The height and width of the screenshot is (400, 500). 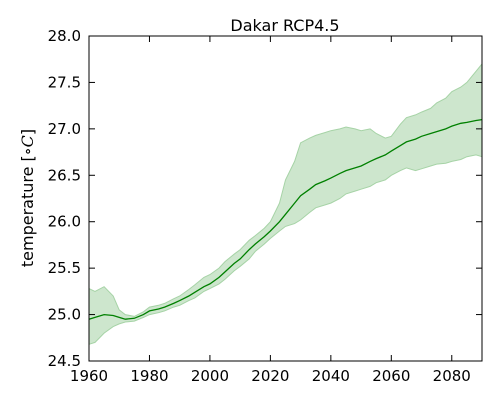 What do you see at coordinates (64, 315) in the screenshot?
I see `y-tick-label: 25.0` at bounding box center [64, 315].